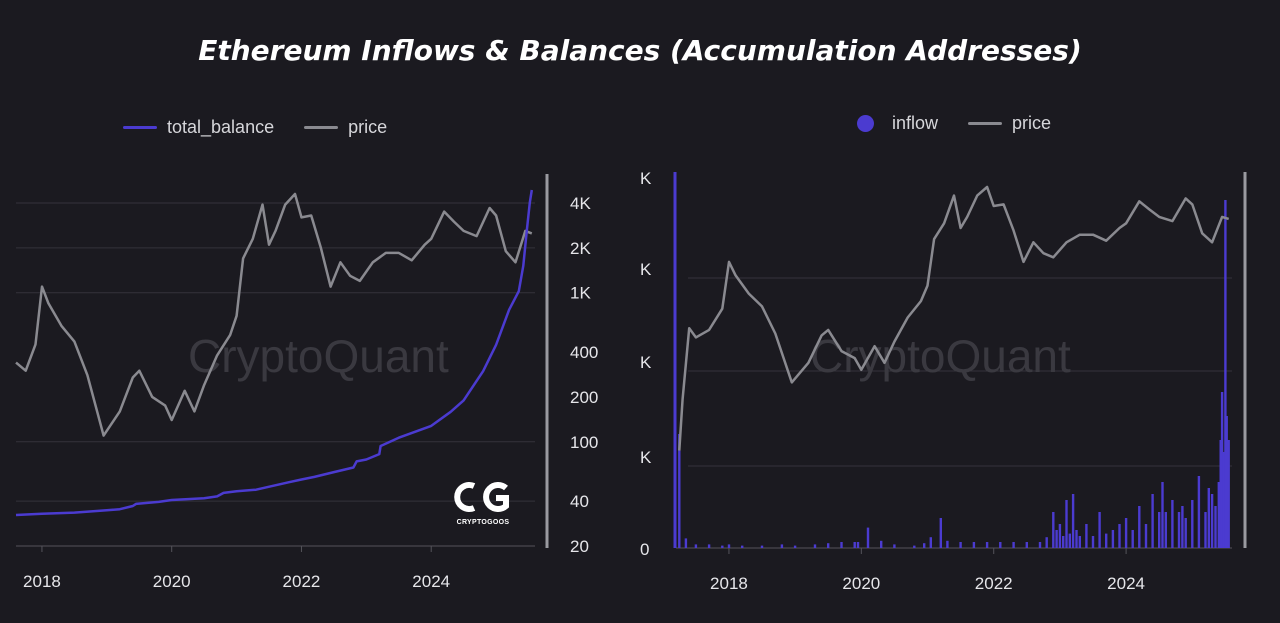  I want to click on left-x-tick-label: 2020, so click(172, 581).